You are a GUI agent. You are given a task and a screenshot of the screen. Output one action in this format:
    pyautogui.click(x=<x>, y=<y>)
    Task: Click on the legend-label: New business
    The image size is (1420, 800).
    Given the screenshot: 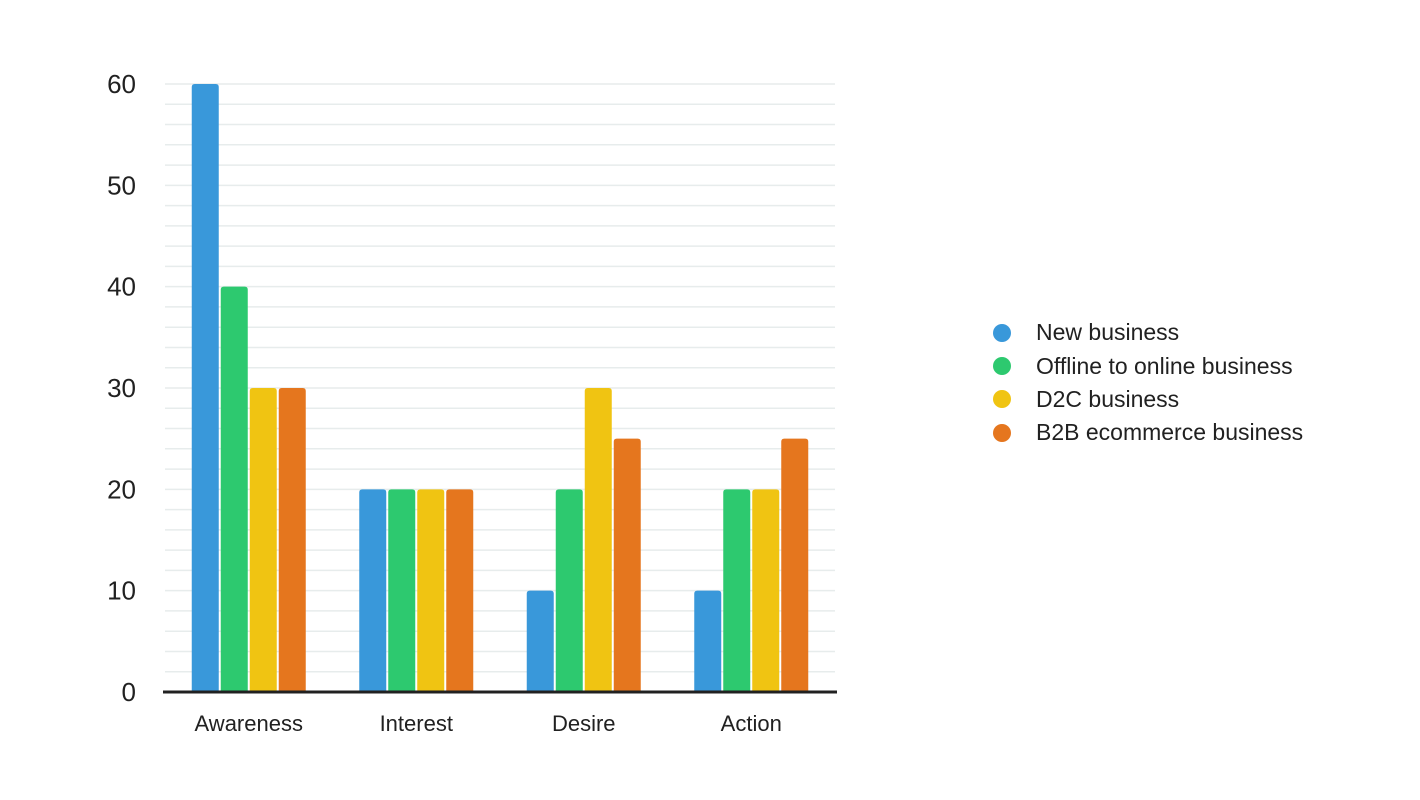 What is the action you would take?
    pyautogui.click(x=1108, y=332)
    